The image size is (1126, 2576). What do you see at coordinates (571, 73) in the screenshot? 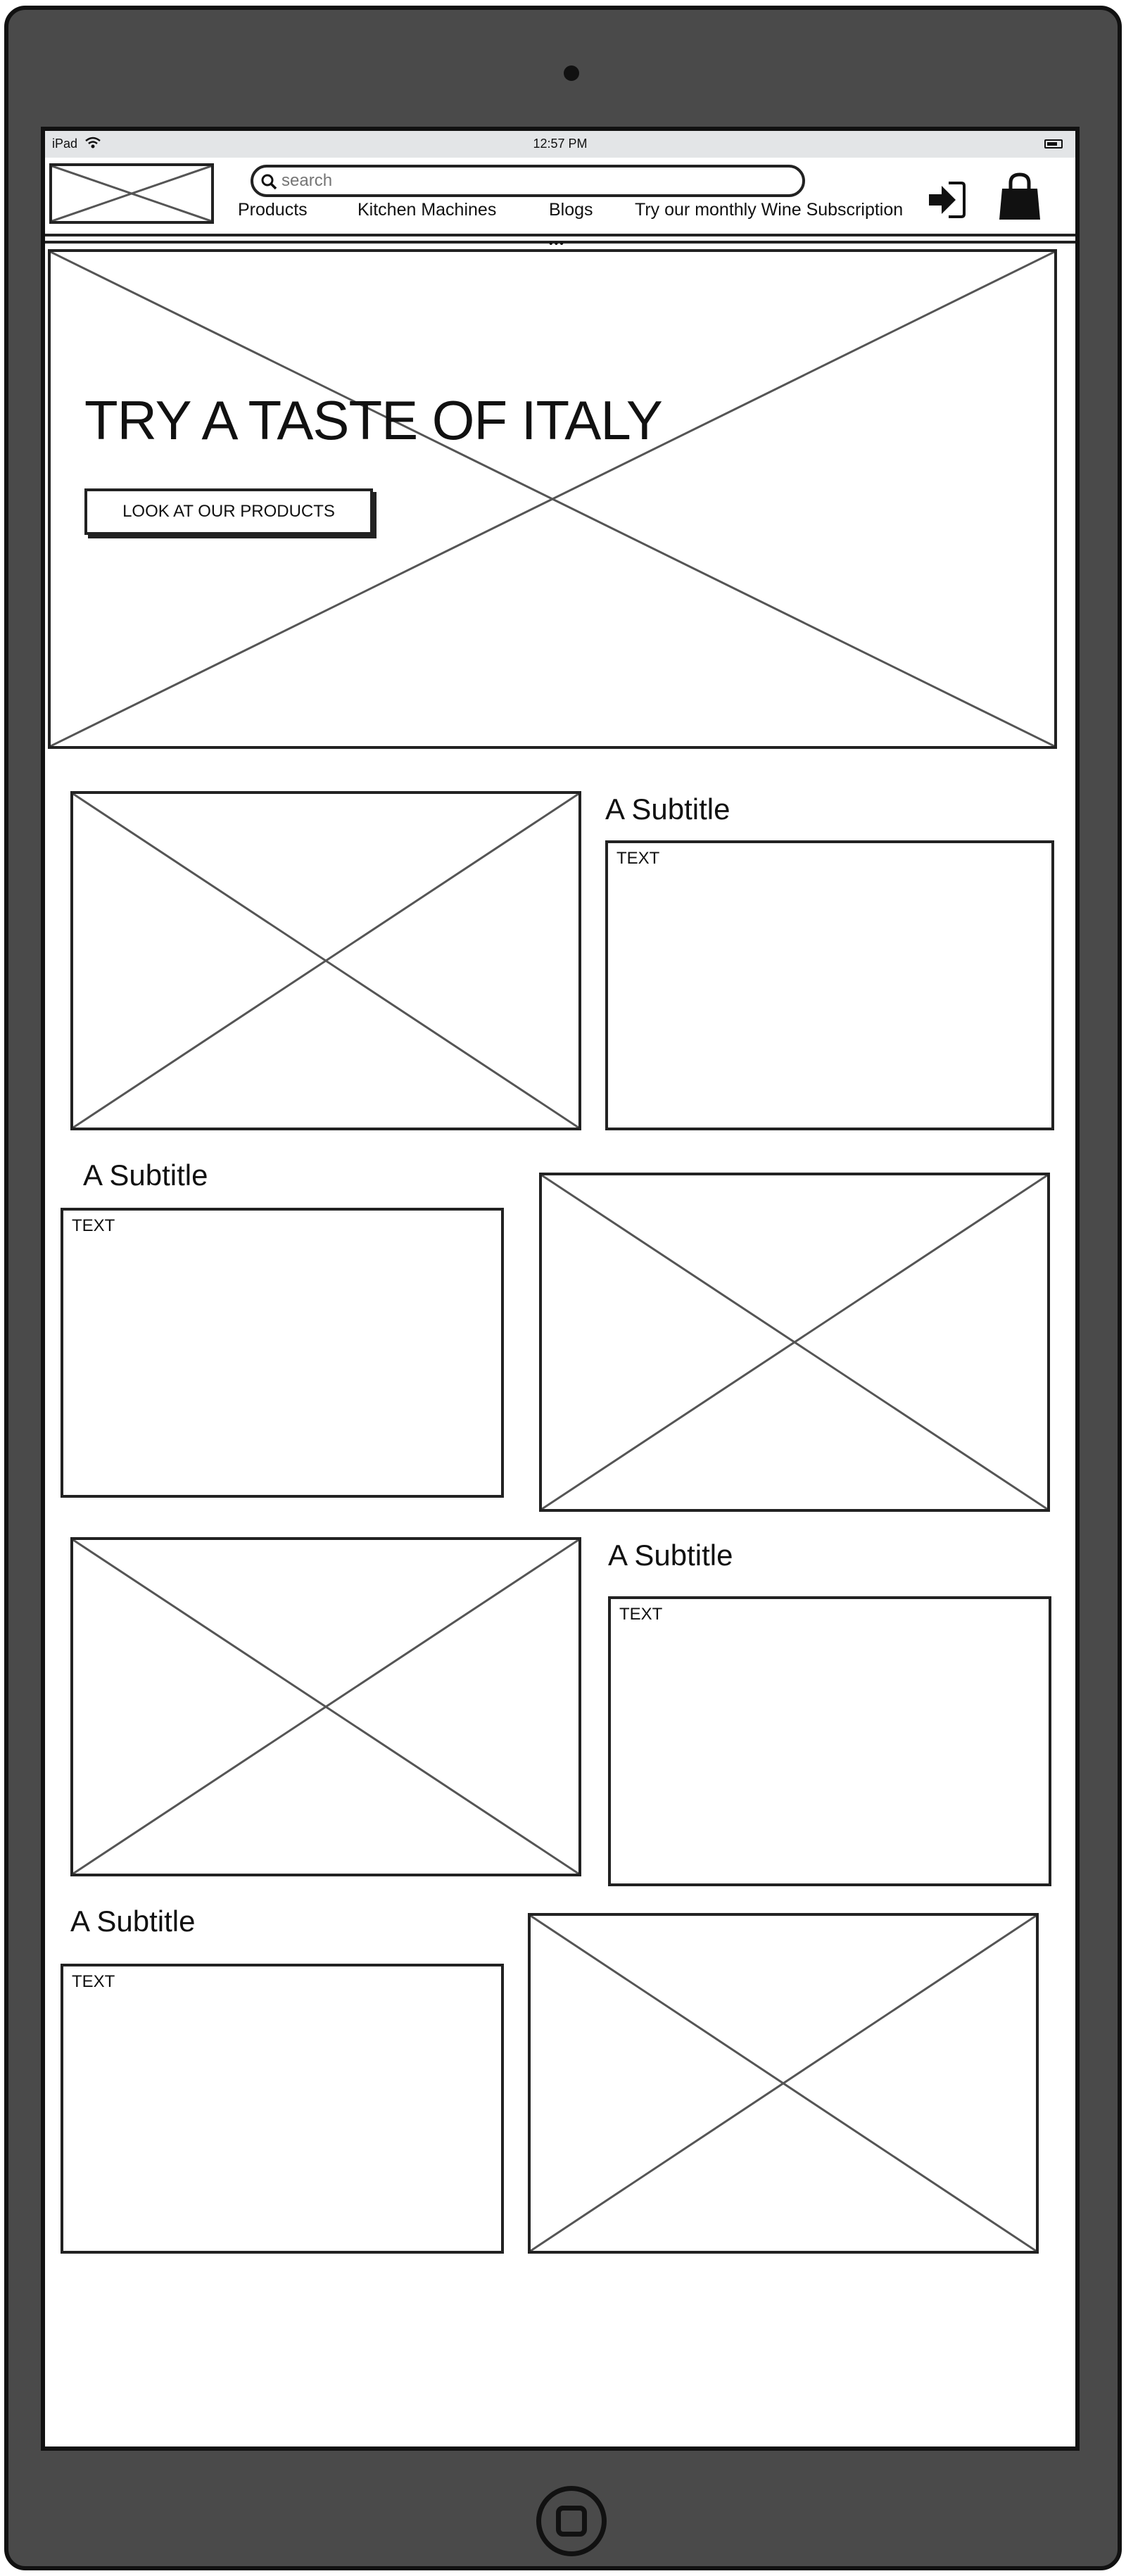
I see `camera-icon` at bounding box center [571, 73].